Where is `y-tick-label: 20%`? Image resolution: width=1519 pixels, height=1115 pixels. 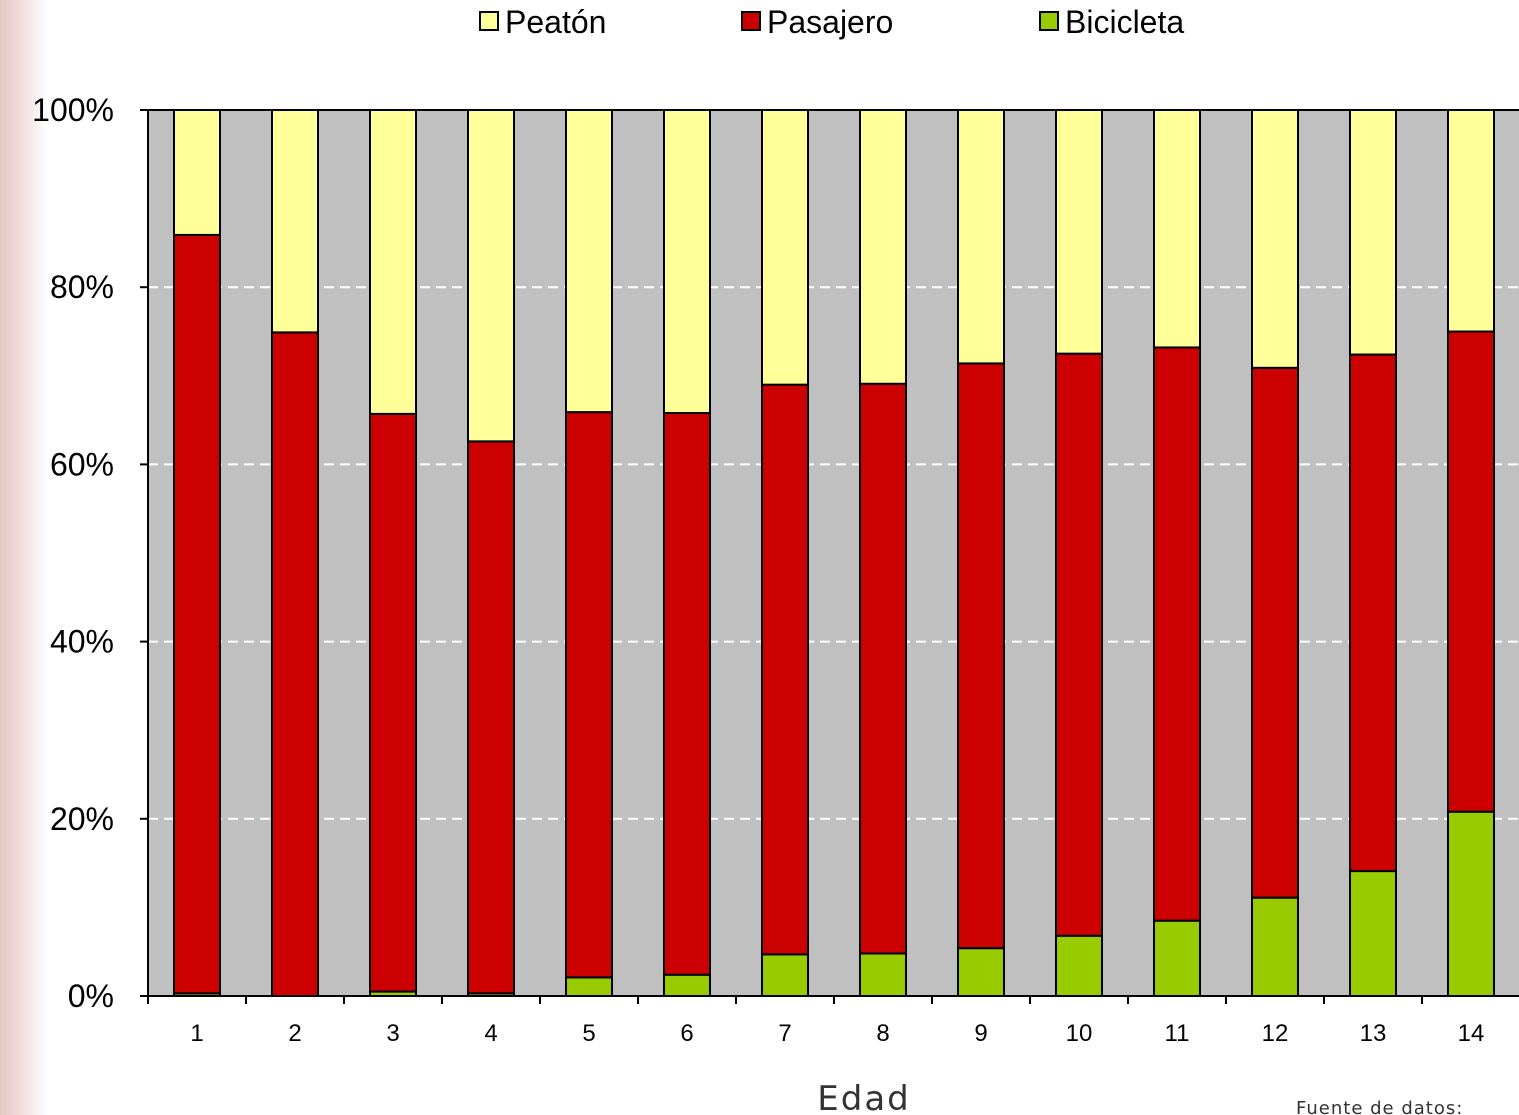
y-tick-label: 20% is located at coordinates (82, 819).